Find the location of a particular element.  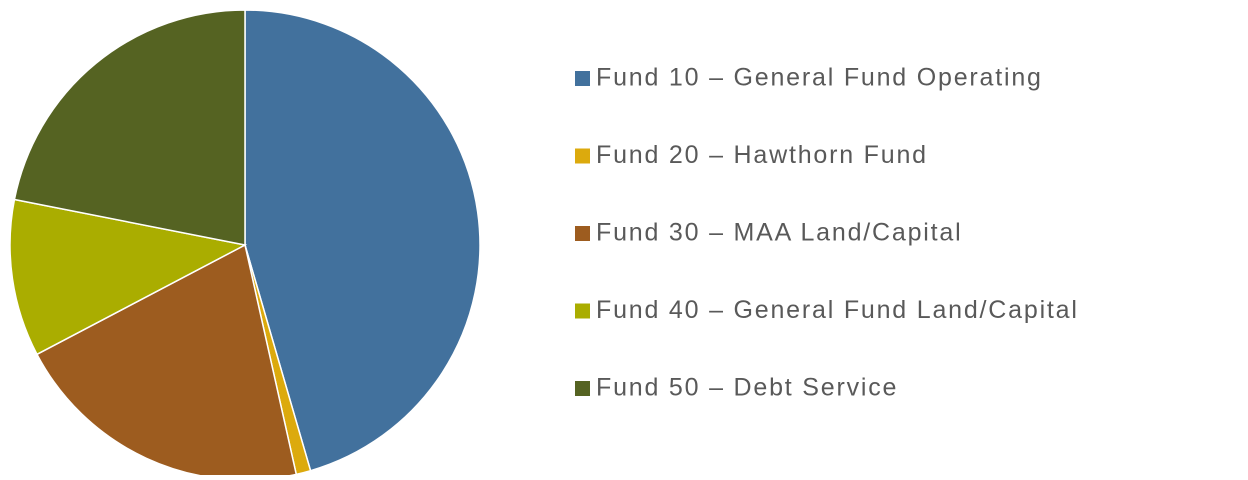

legend-label: Fund 20 – Hawthorn Fund is located at coordinates (762, 155).